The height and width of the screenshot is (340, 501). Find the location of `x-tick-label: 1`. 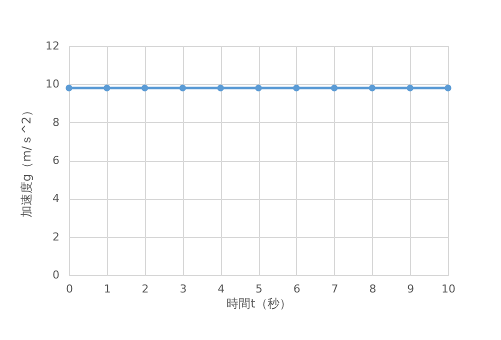

x-tick-label: 1 is located at coordinates (107, 289).